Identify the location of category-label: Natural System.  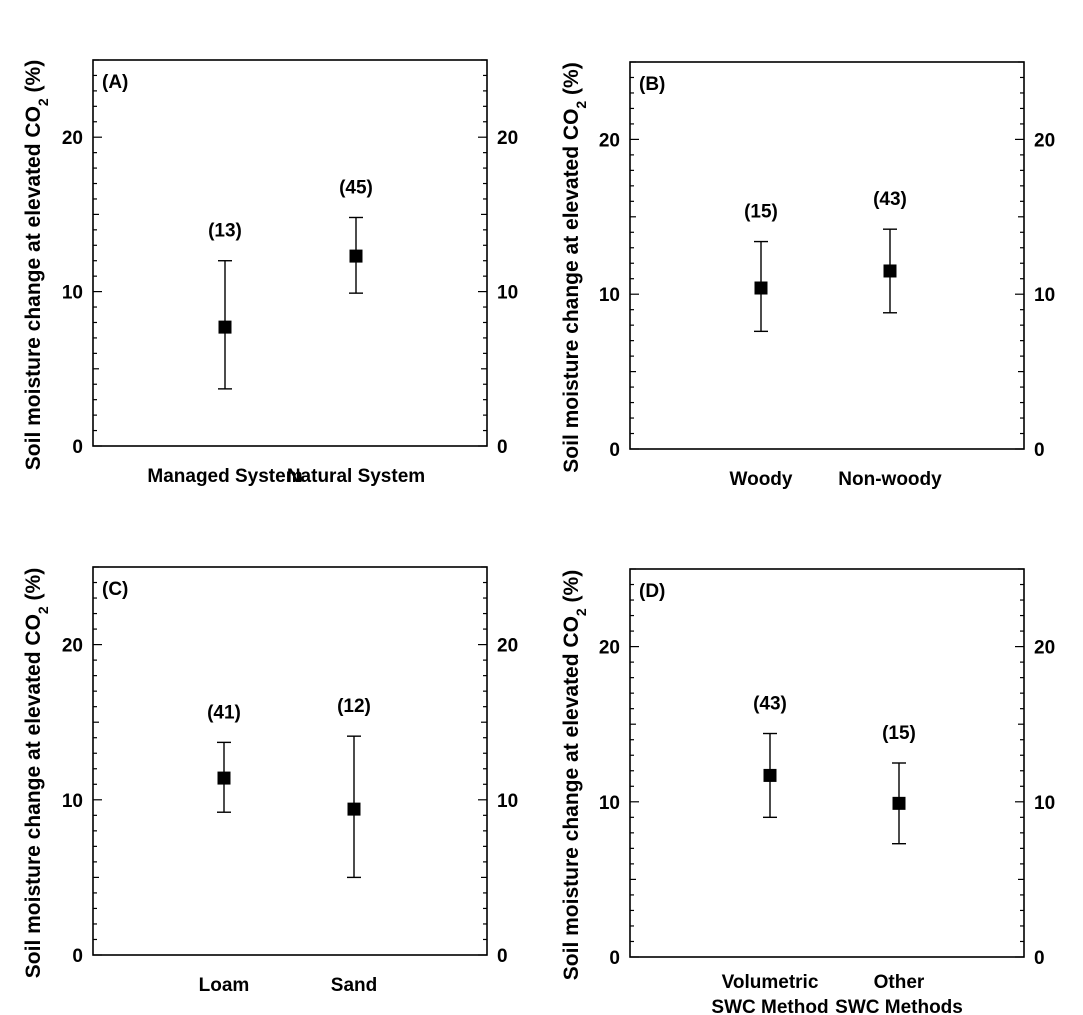
(356, 476).